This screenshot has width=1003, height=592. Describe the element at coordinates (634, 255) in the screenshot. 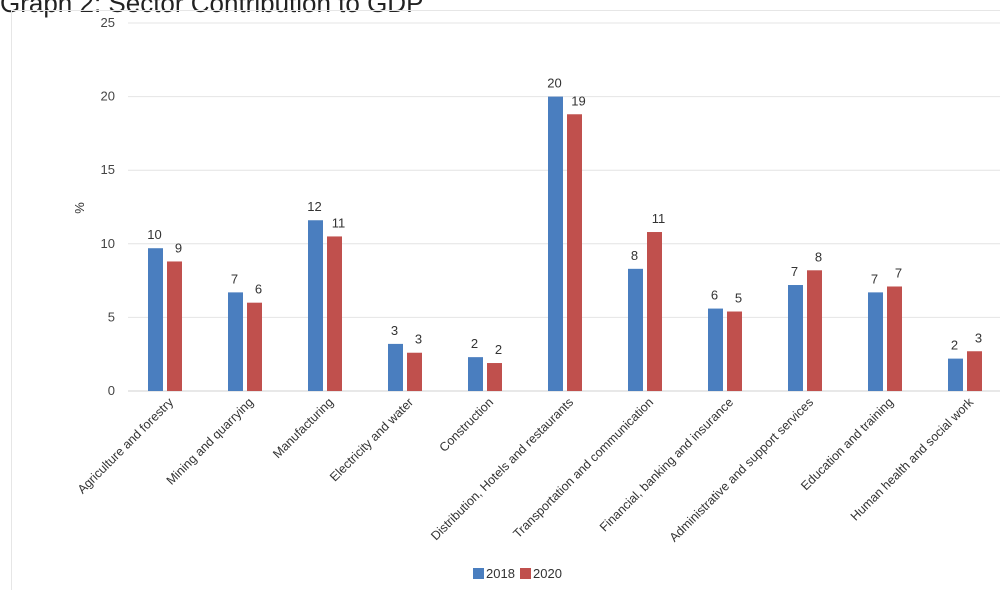

I see `data-label-2018: 8` at that location.